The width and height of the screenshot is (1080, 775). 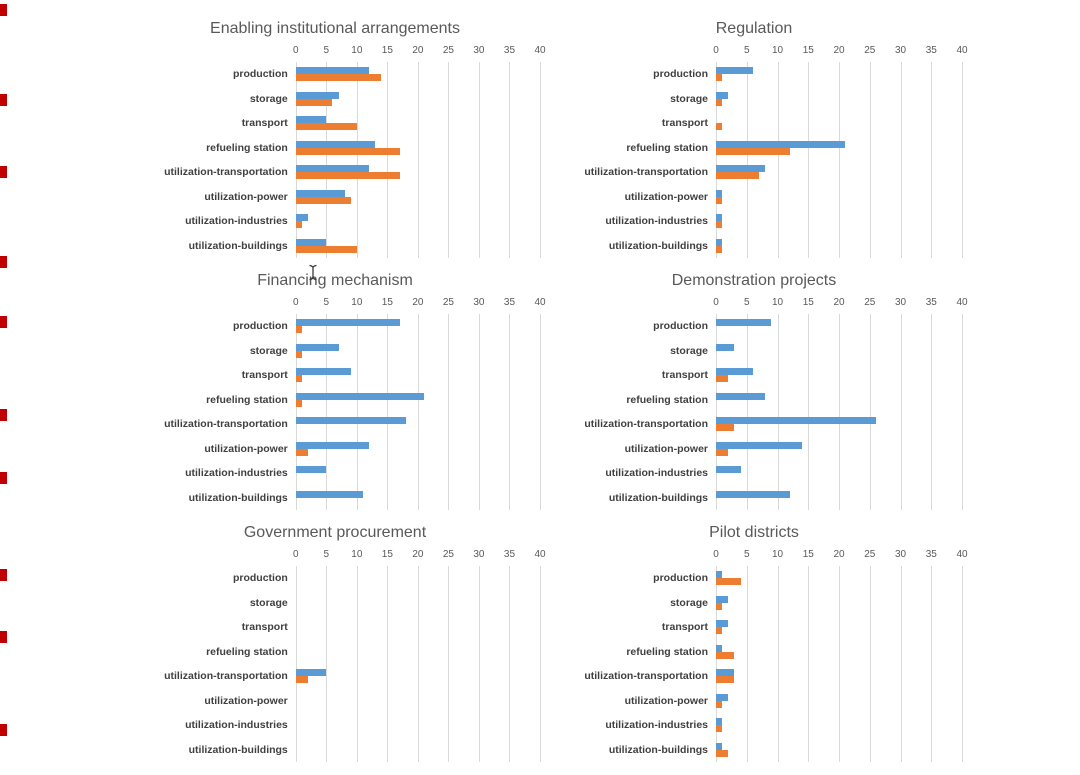 I want to click on text-cursor-icon, so click(x=313, y=275).